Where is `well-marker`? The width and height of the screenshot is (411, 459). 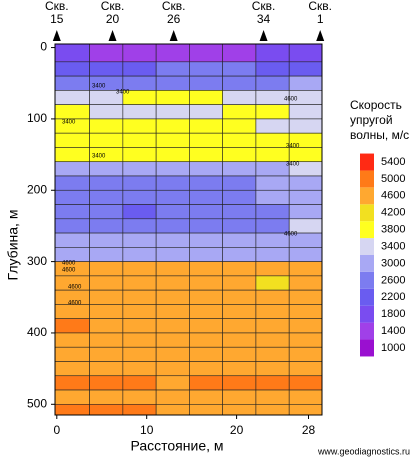 well-marker is located at coordinates (56, 35).